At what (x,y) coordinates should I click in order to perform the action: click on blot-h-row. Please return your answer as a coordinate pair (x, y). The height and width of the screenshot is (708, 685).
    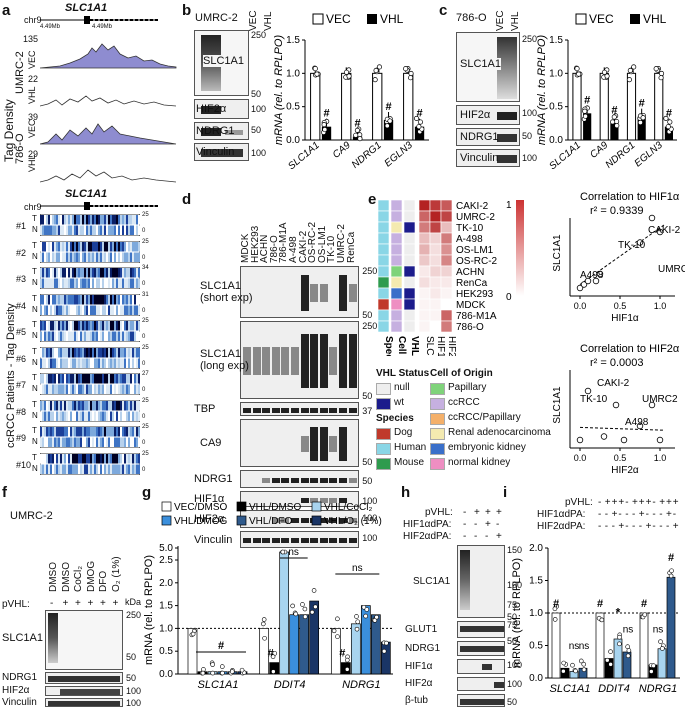
    Looking at the image, I should click on (481, 684).